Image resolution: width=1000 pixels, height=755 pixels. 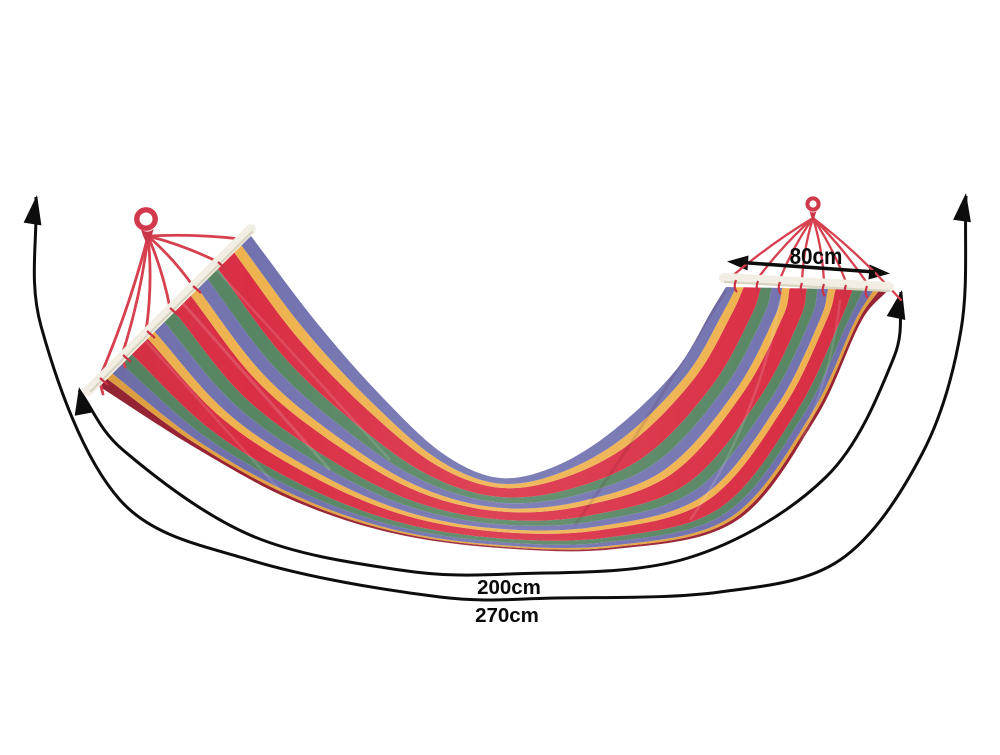 I want to click on svg-text: 200cm, so click(x=509, y=587).